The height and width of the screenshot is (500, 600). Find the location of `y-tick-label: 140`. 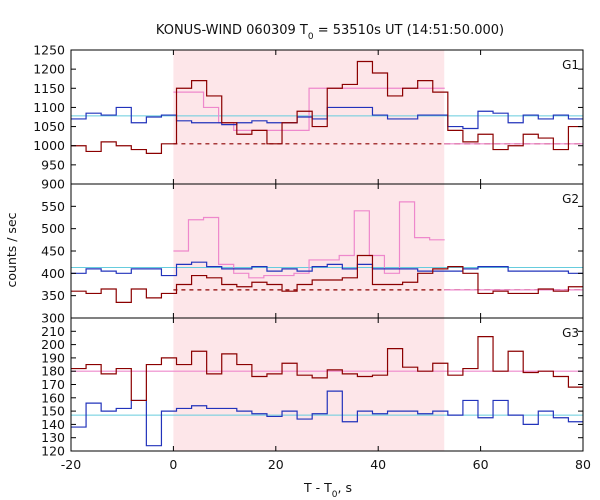

y-tick-label: 140 is located at coordinates (53, 424).